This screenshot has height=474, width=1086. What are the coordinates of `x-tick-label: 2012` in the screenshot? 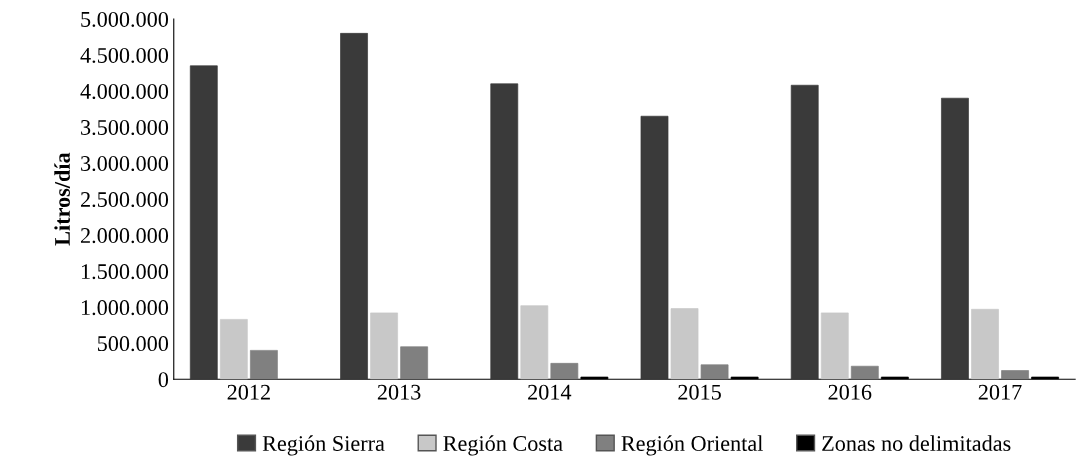 It's located at (248, 392).